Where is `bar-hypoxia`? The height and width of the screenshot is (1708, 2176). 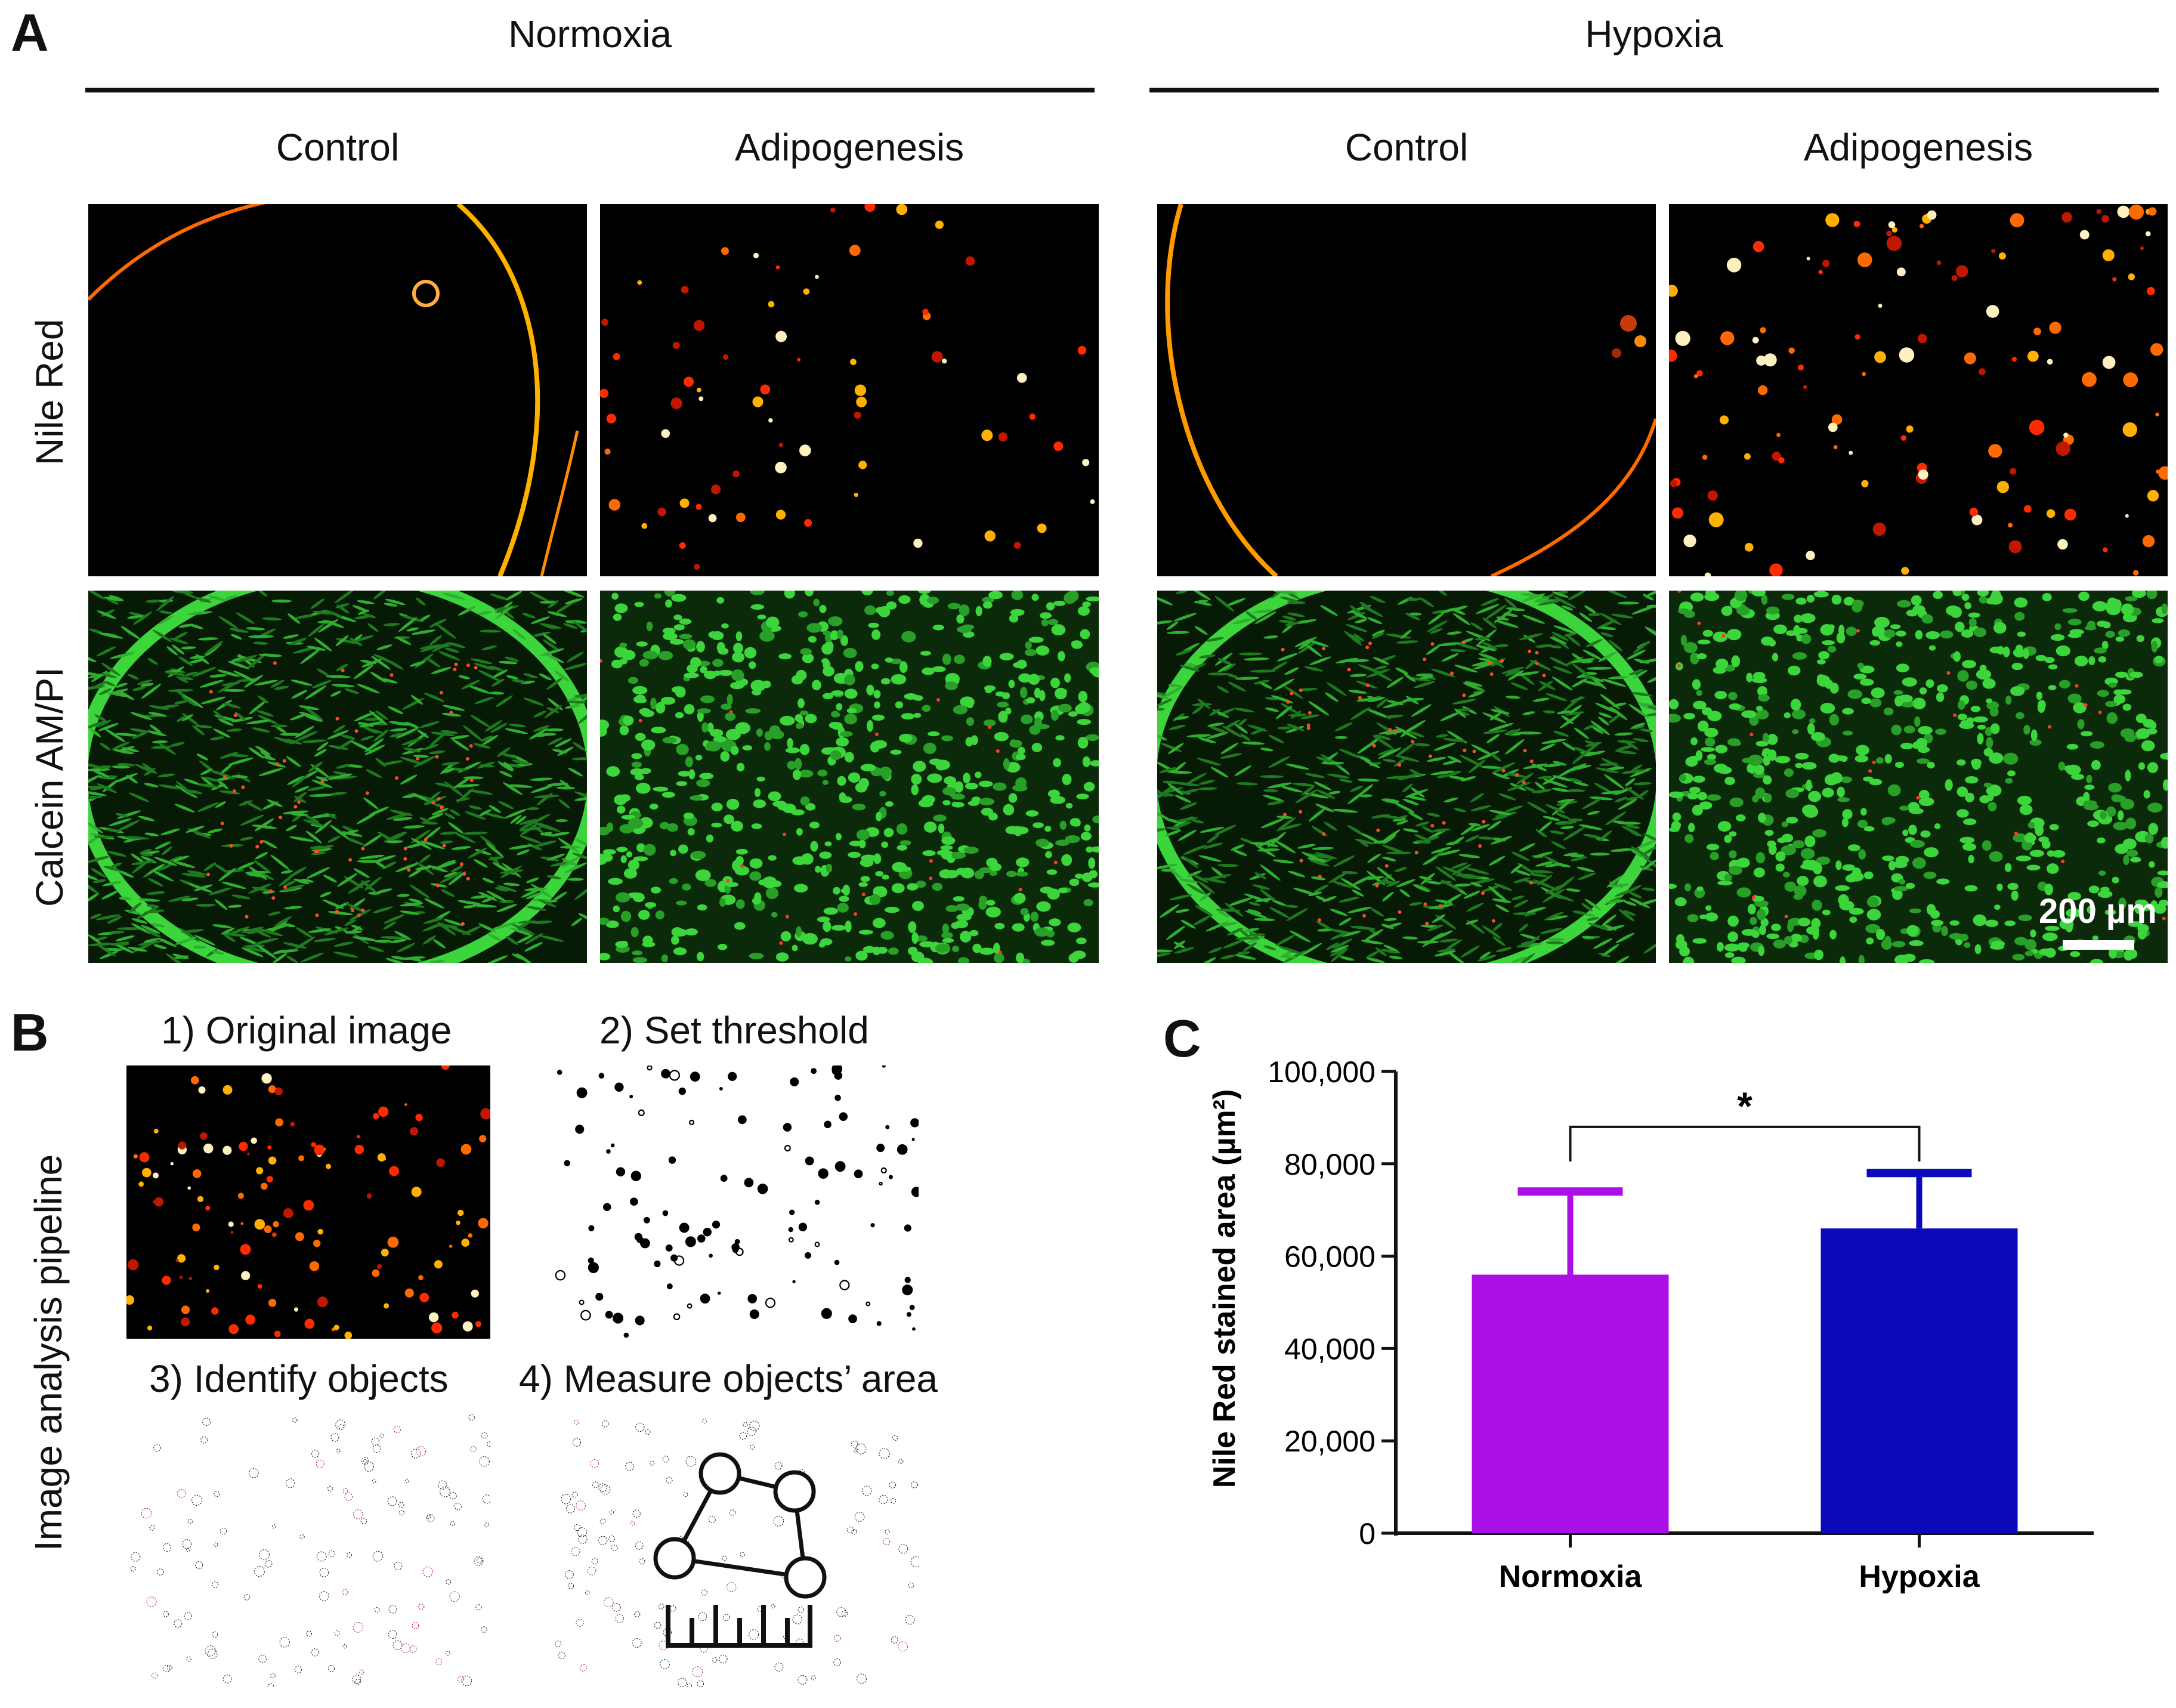
bar-hypoxia is located at coordinates (1919, 1380).